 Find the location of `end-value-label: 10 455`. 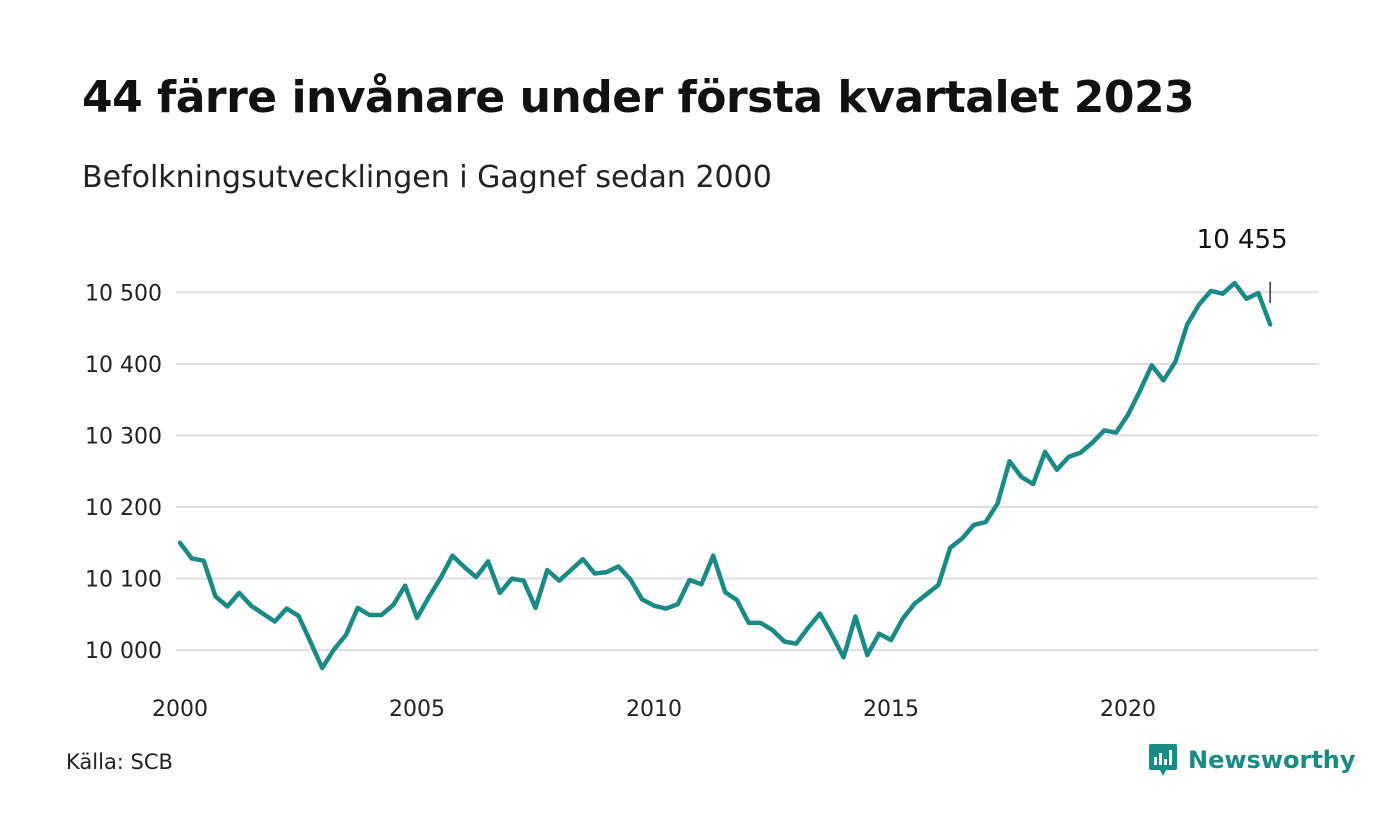

end-value-label: 10 455 is located at coordinates (1242, 240).